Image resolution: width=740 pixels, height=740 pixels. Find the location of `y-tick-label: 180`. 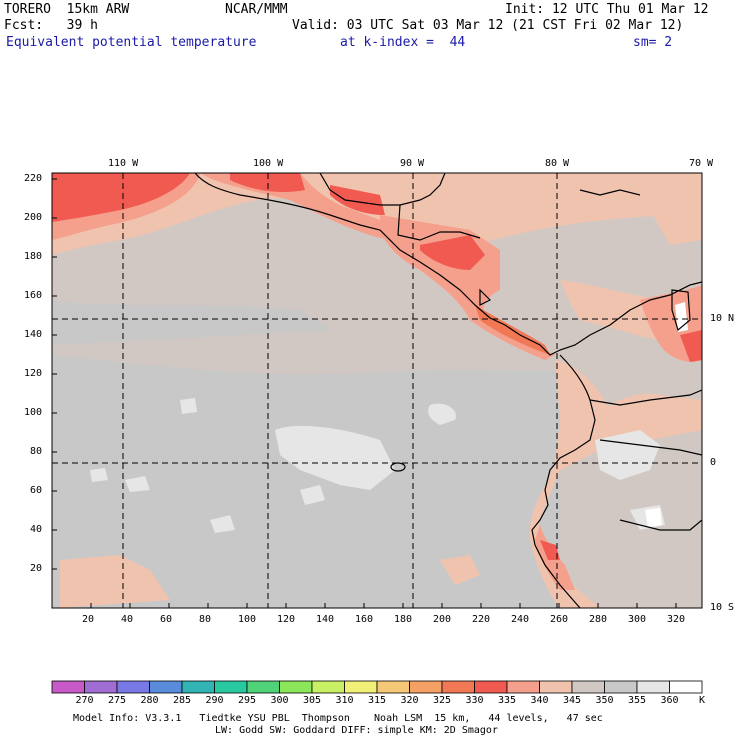

y-tick-label: 180 is located at coordinates (33, 256).